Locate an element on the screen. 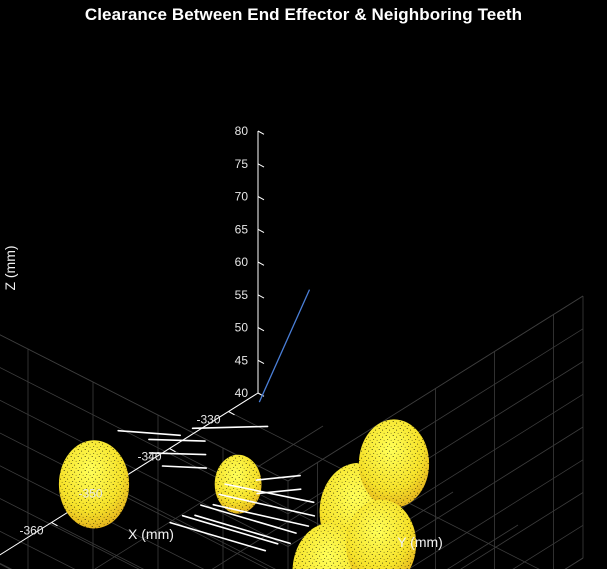 This screenshot has width=607, height=569. z-tick-label: 70 is located at coordinates (242, 197).